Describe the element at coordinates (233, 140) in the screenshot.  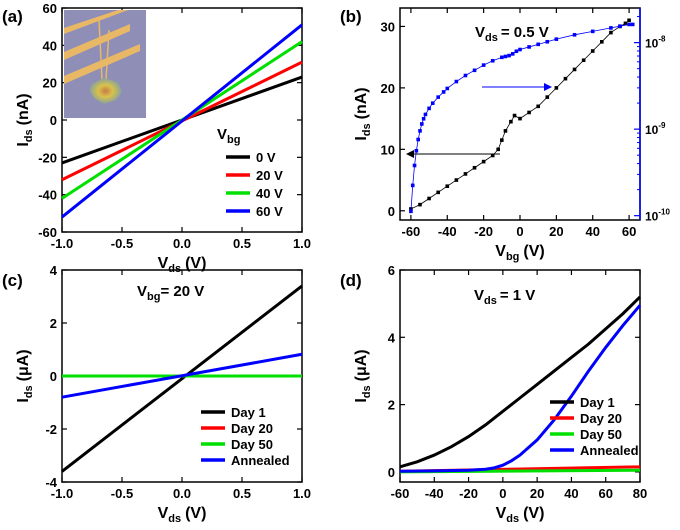
I see `legend-title-sub: bg` at that location.